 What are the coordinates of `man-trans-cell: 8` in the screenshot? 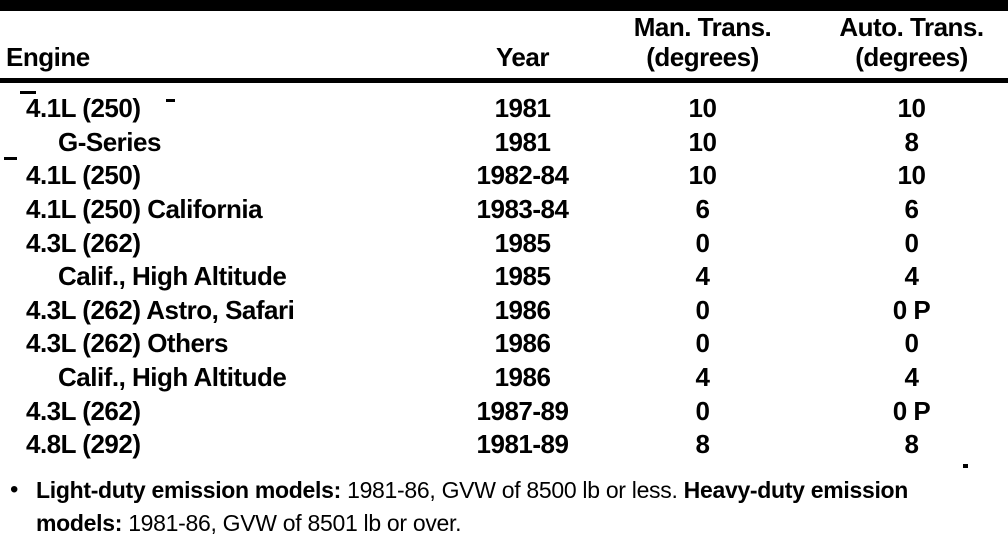 It's located at (702, 444).